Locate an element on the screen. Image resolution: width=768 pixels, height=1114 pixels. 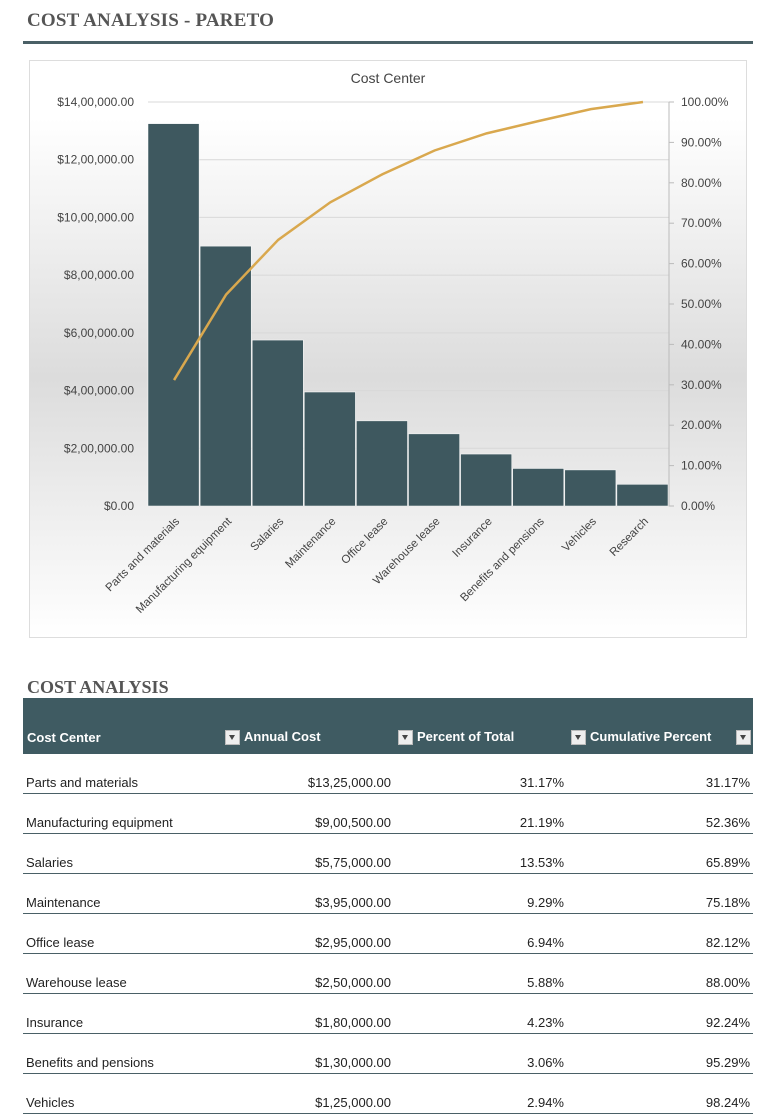
filter-dropdown-annual-cost is located at coordinates (405, 737).